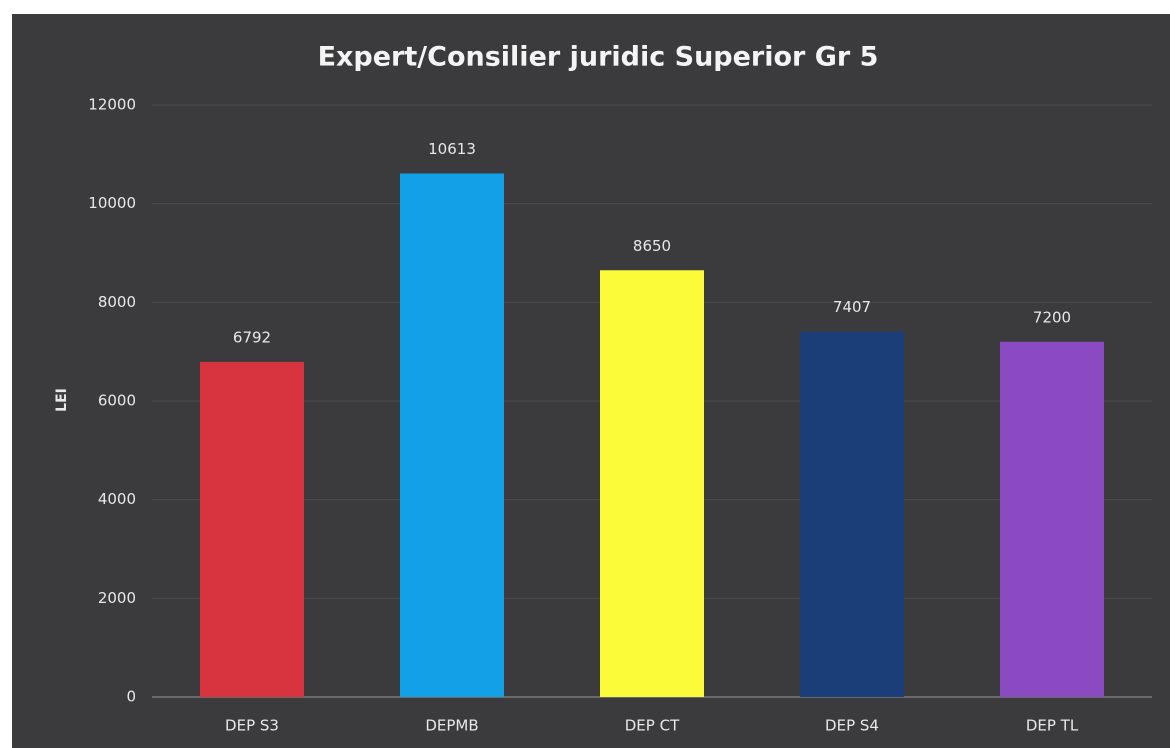 The height and width of the screenshot is (748, 1170). What do you see at coordinates (1052, 317) in the screenshot?
I see `data-label: 7200` at bounding box center [1052, 317].